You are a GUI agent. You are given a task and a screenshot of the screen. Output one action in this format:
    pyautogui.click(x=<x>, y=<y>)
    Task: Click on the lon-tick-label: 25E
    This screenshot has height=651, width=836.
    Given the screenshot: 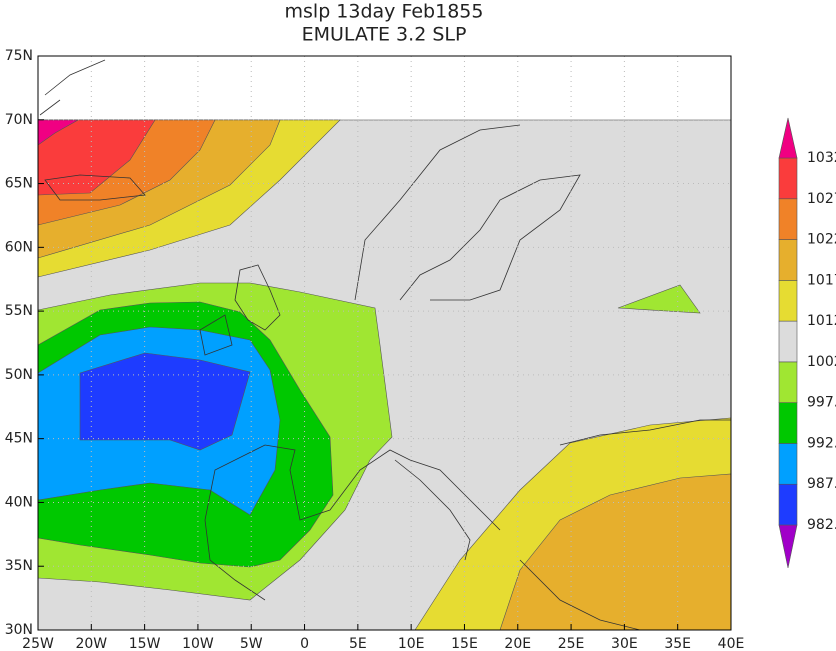 What is the action you would take?
    pyautogui.click(x=571, y=643)
    